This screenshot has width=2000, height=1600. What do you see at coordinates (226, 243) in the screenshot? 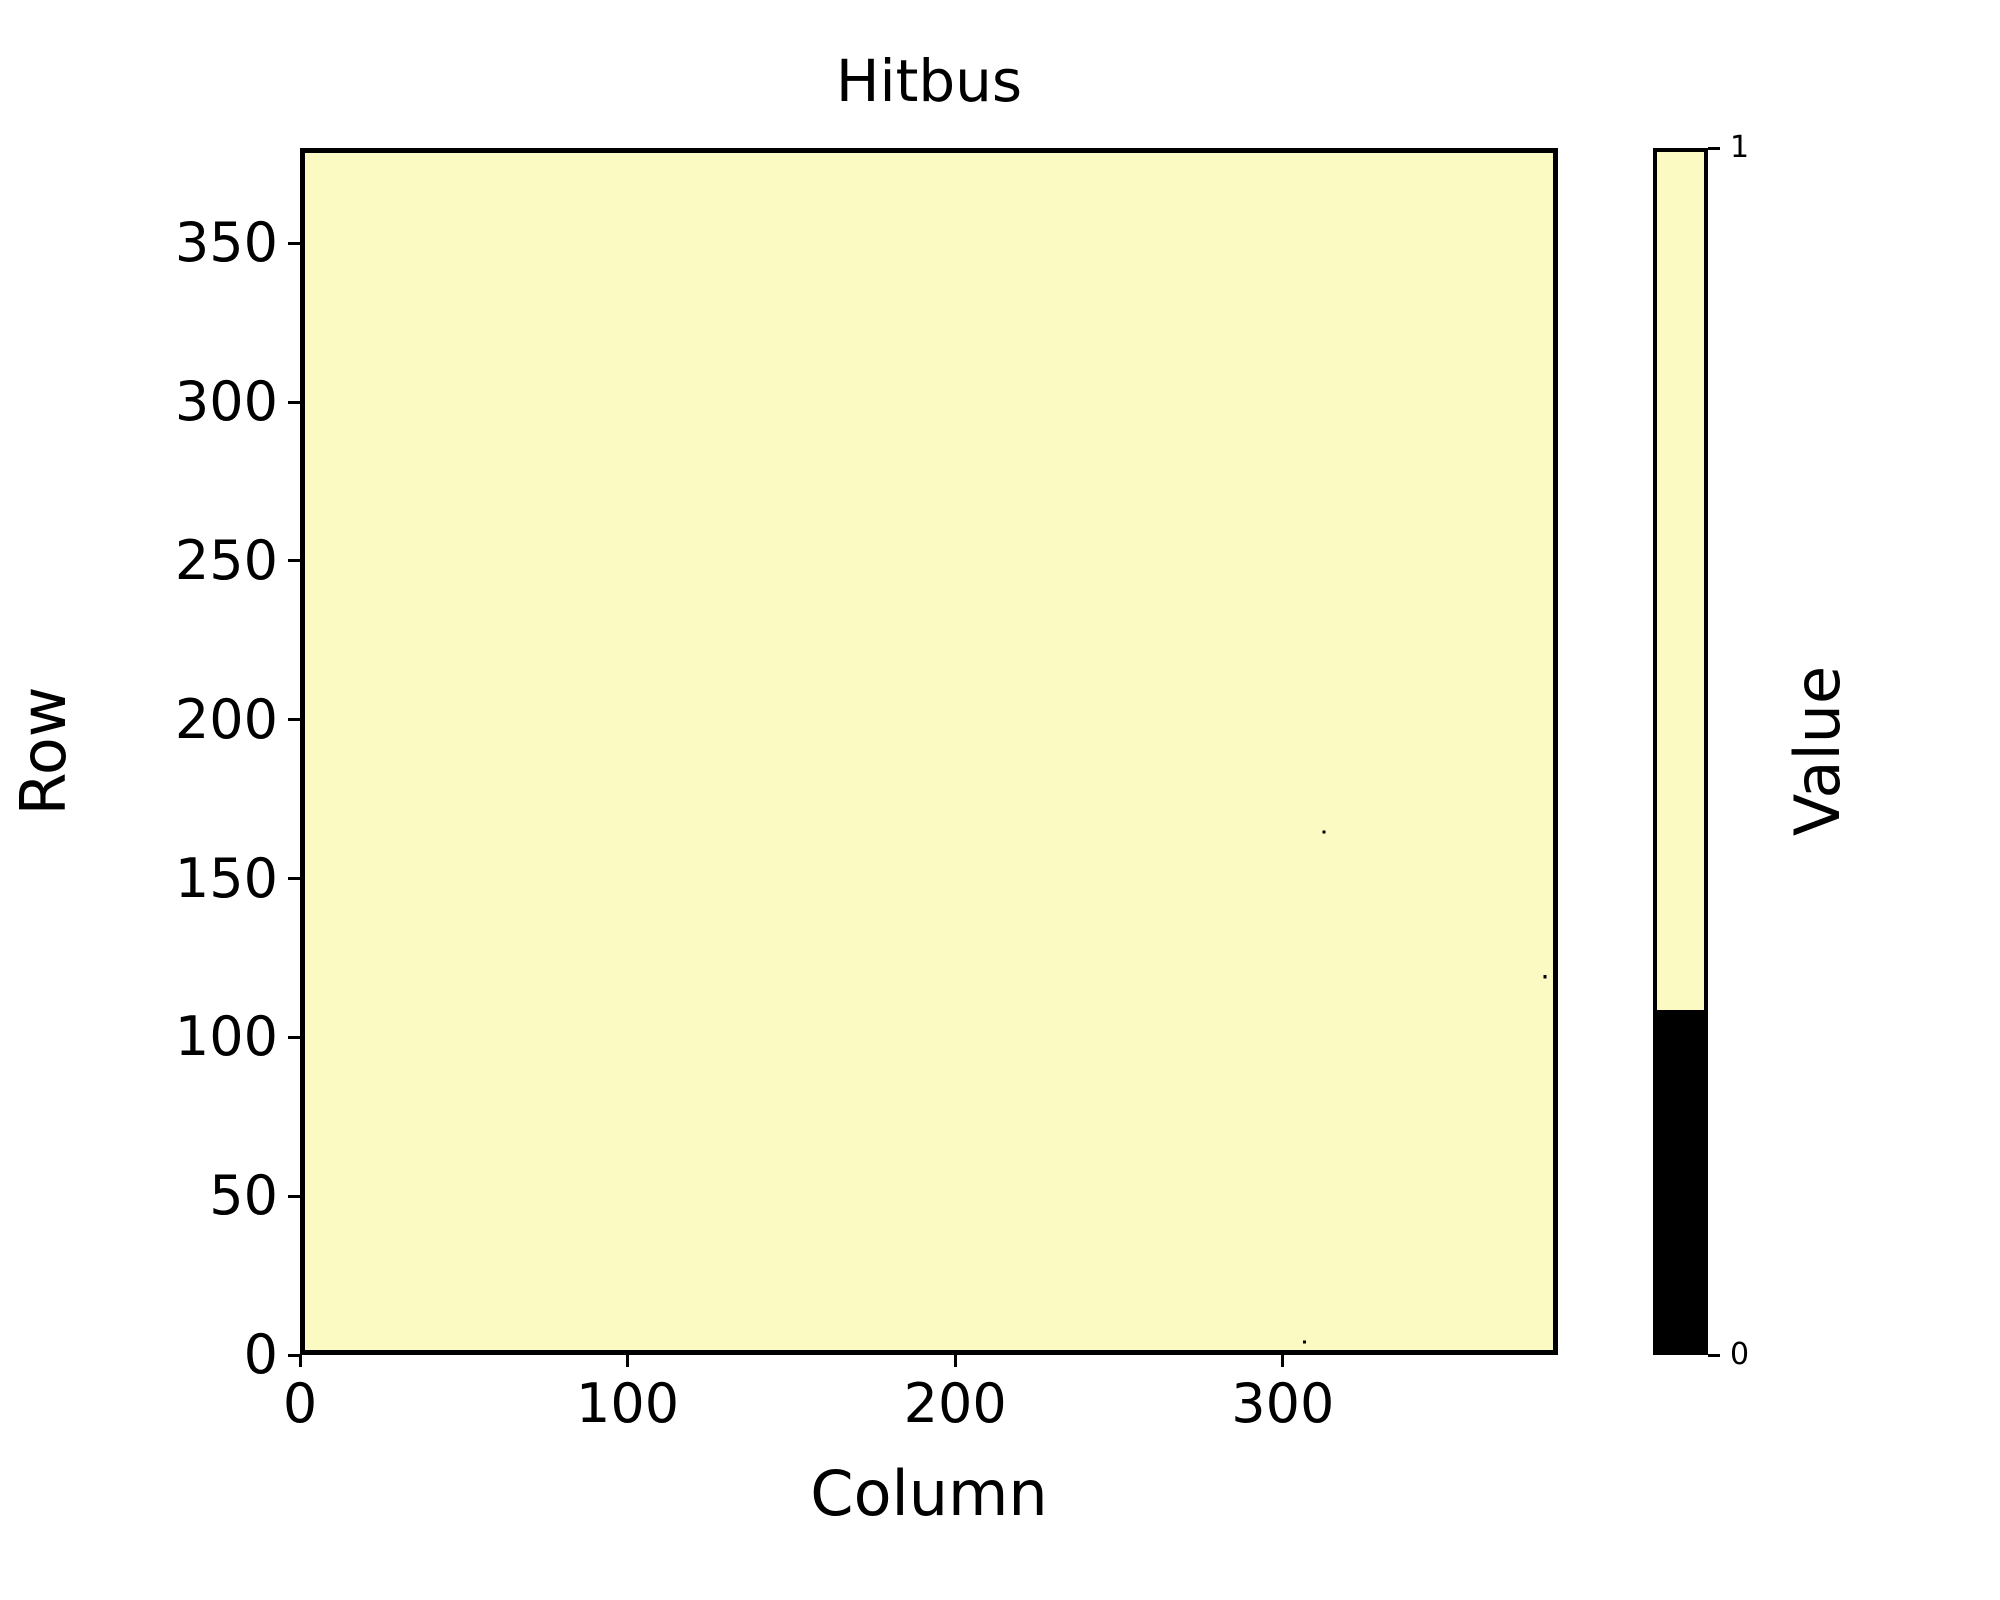
I see `y-tick-label: 350` at bounding box center [226, 243].